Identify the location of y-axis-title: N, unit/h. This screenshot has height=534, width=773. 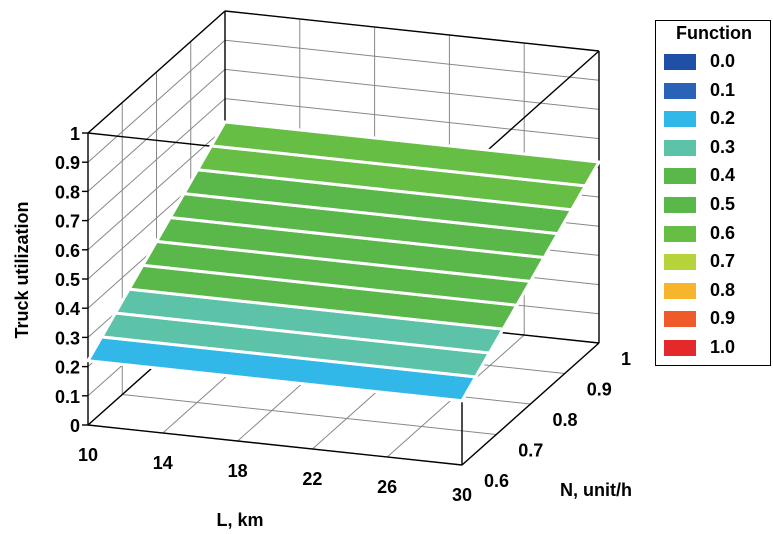
(596, 490).